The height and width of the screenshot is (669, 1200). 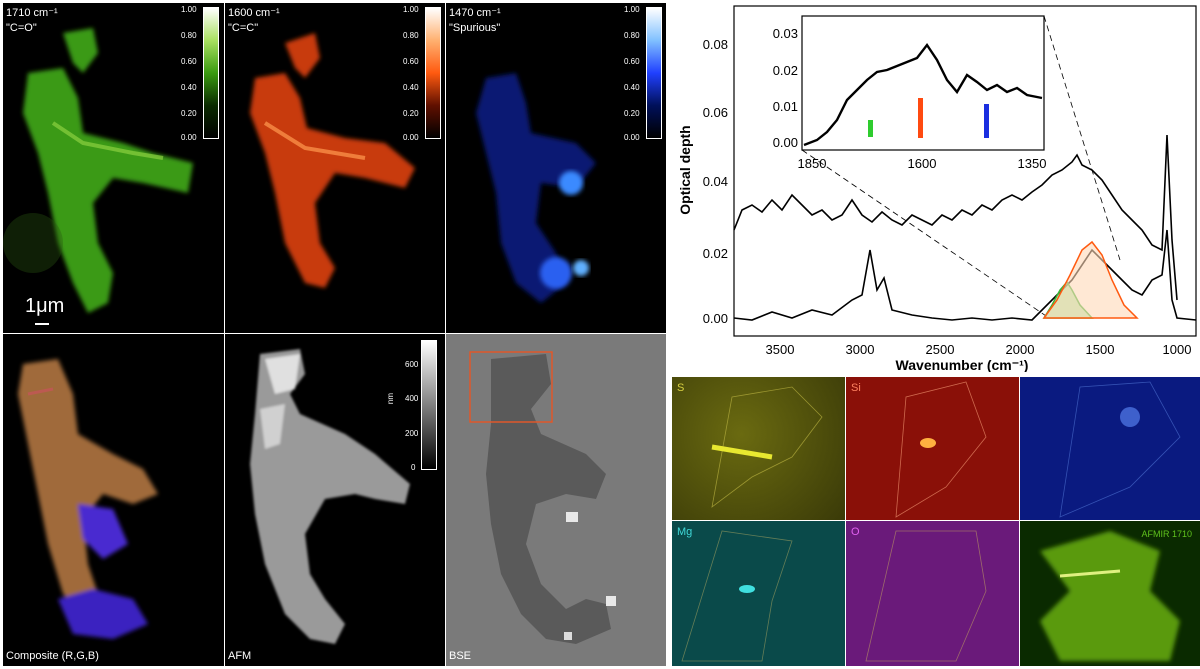 I want to click on ir-map-1470-image, so click(x=536, y=188).